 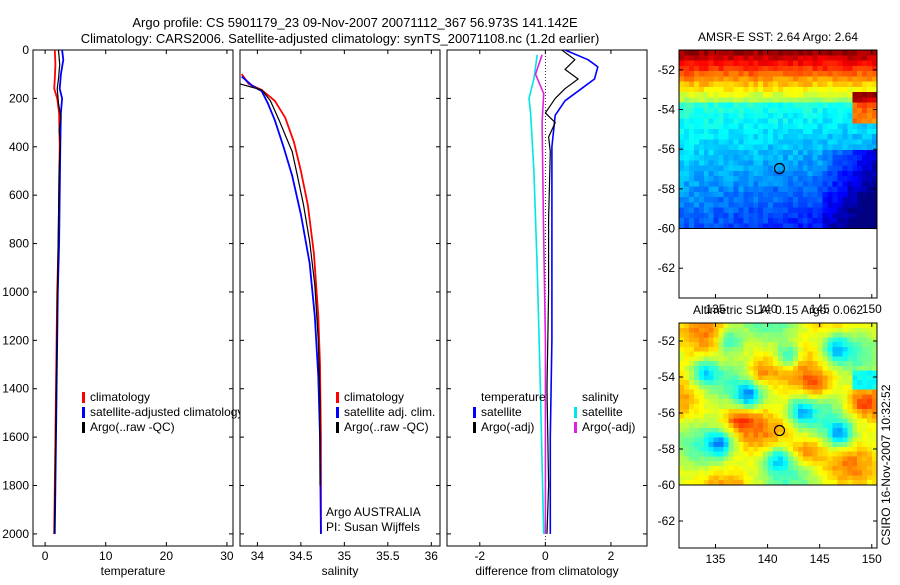 I want to click on legend-swatch, so click(x=575, y=412).